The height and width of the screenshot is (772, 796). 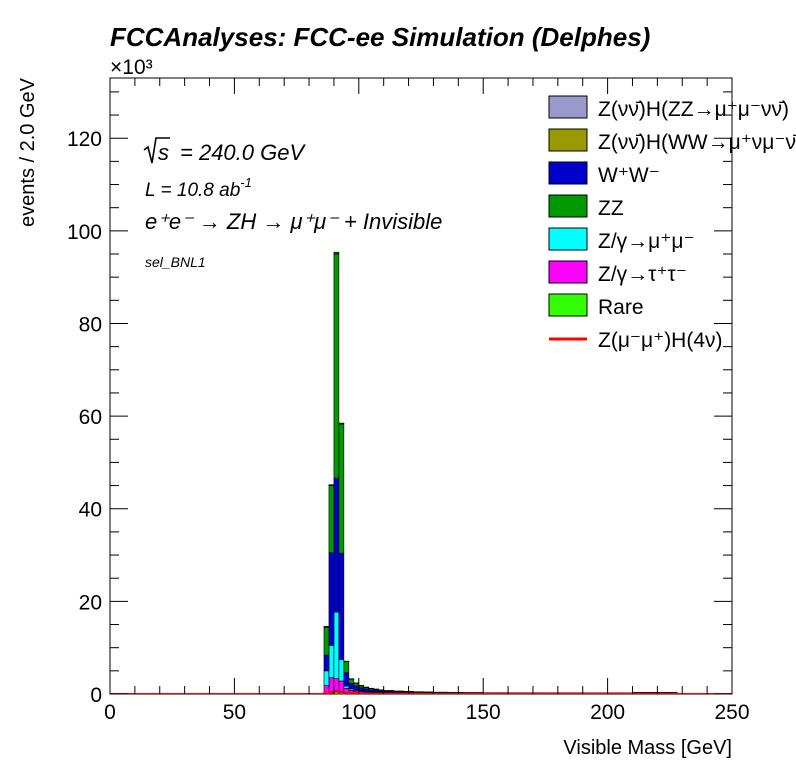 I want to click on y-tick-label-40: 40, so click(x=90, y=510).